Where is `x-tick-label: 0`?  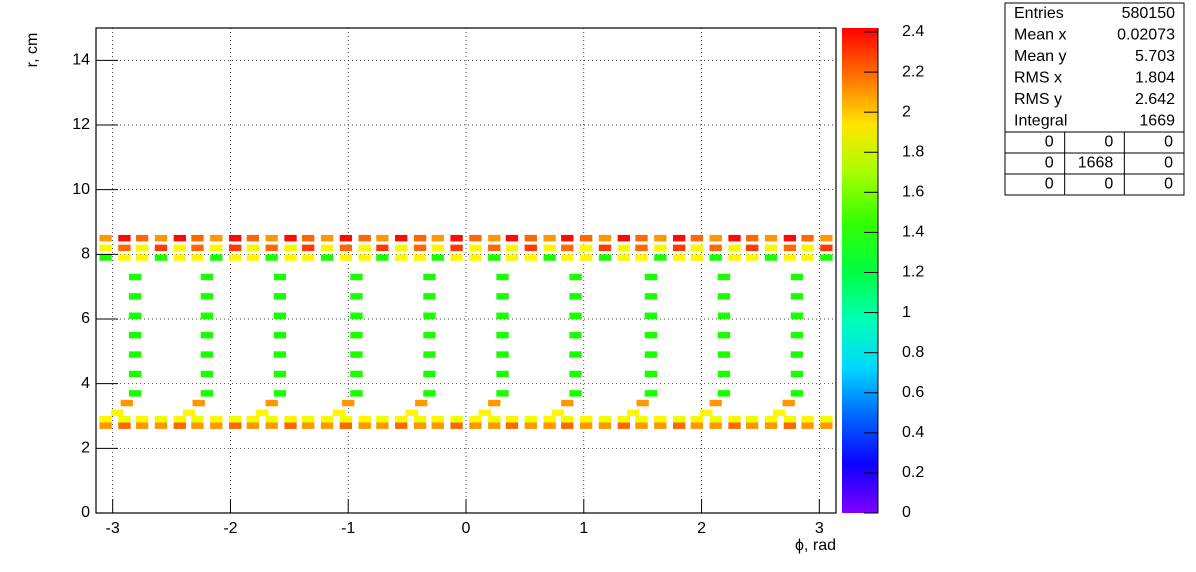 x-tick-label: 0 is located at coordinates (466, 528).